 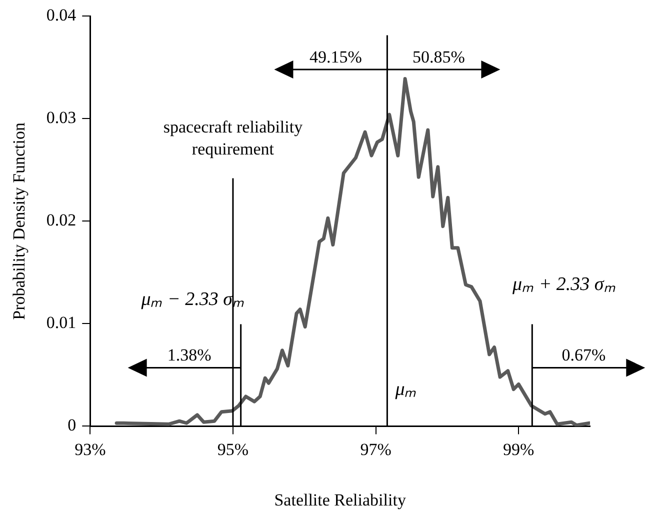 I want to click on x-tick-label: 97%, so click(x=376, y=449).